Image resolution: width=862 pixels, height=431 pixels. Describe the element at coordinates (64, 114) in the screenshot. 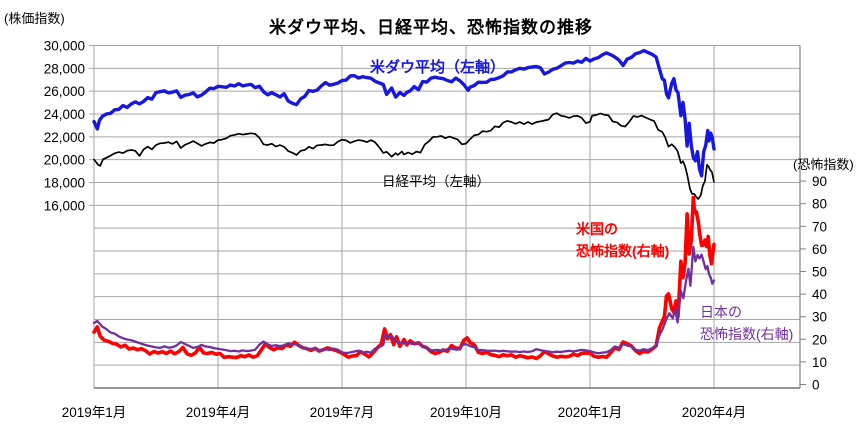

I see `left-axis-tick-label: 24,000` at that location.